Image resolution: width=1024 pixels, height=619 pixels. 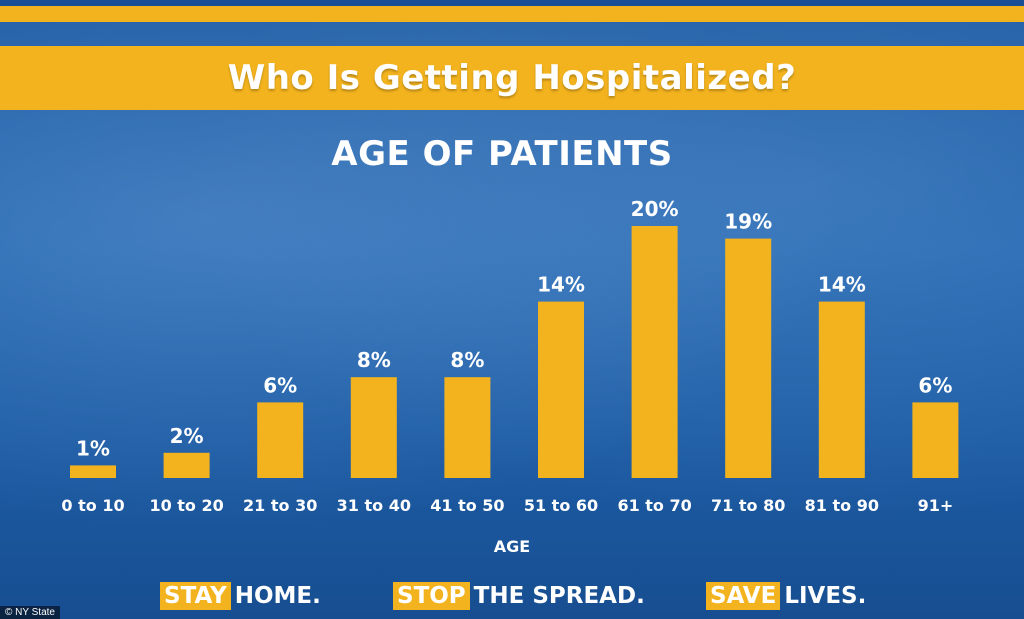 What do you see at coordinates (187, 436) in the screenshot?
I see `data-label-1: 2%` at bounding box center [187, 436].